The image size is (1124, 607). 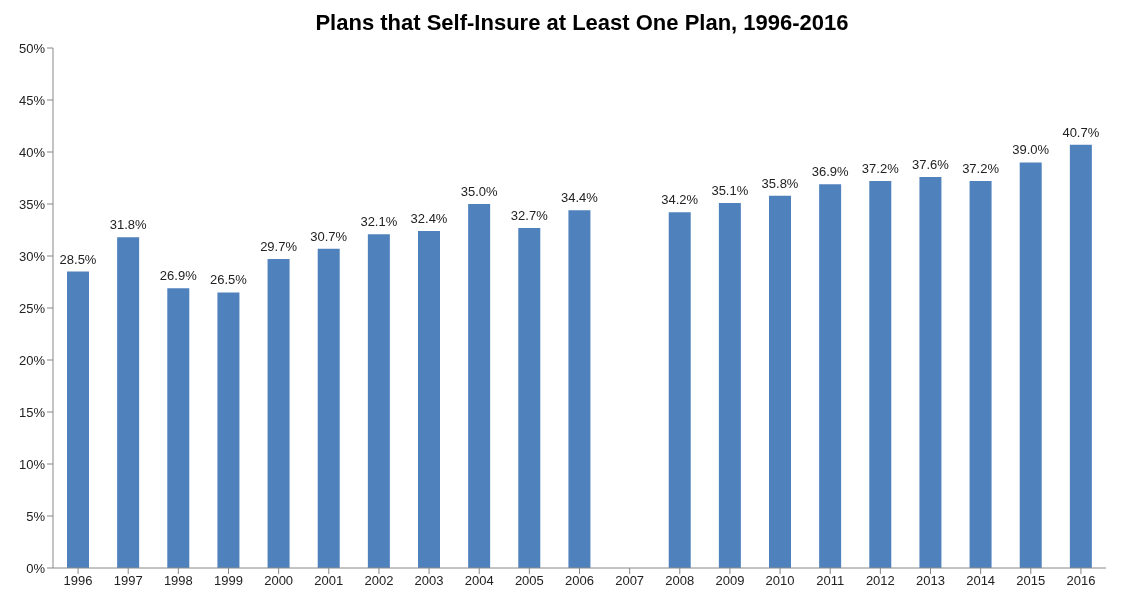 I want to click on data-label: 30.7%, so click(x=329, y=236).